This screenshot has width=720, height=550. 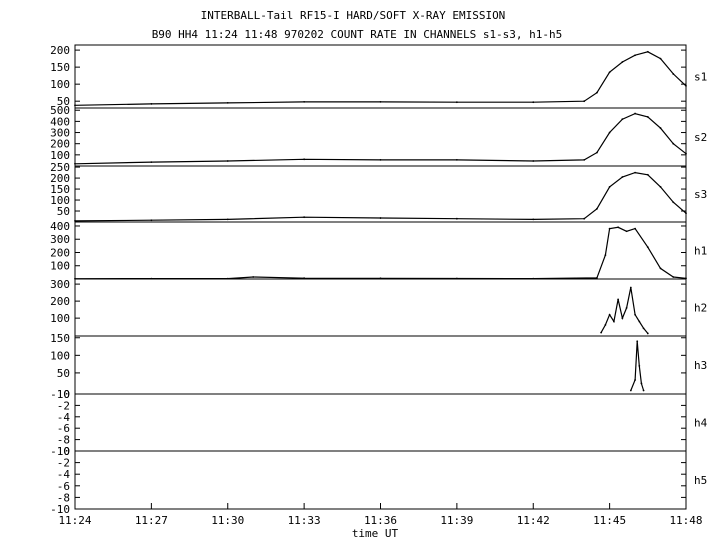 I want to click on y-tick-label: 500, so click(x=60, y=110).